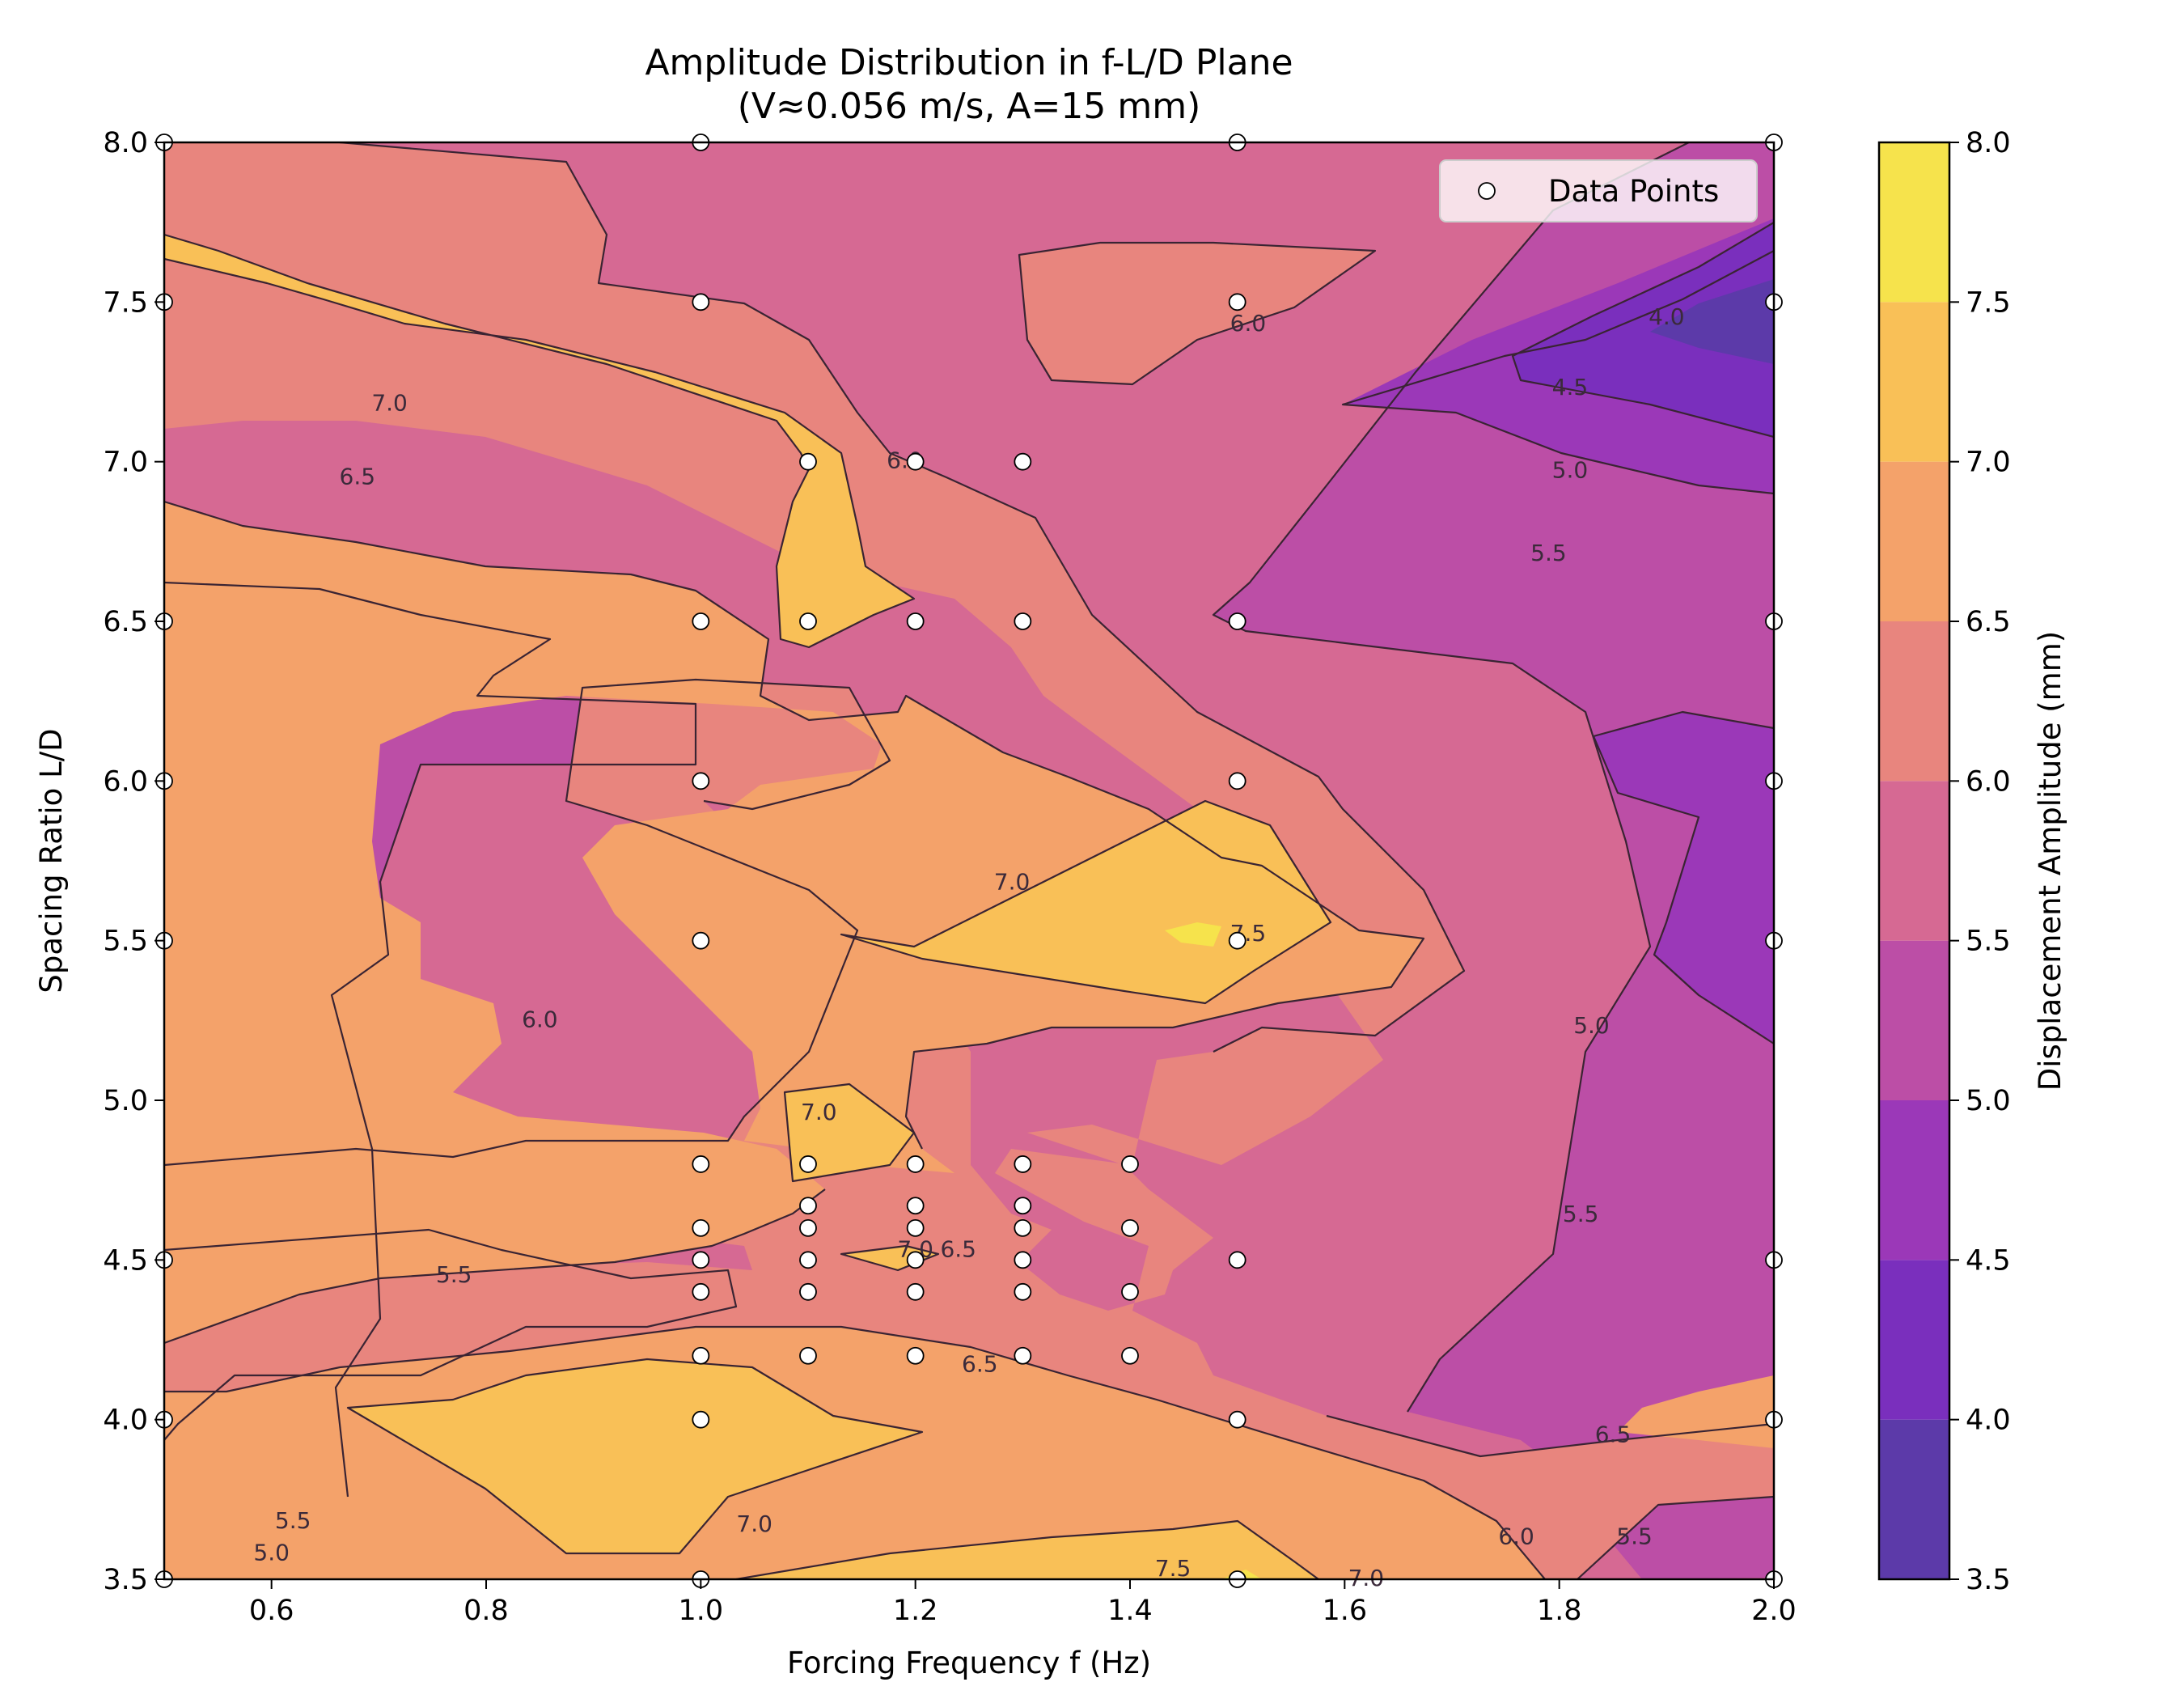  What do you see at coordinates (52, 860) in the screenshot?
I see `y-axis-label: Spacing Ratio L/D` at bounding box center [52, 860].